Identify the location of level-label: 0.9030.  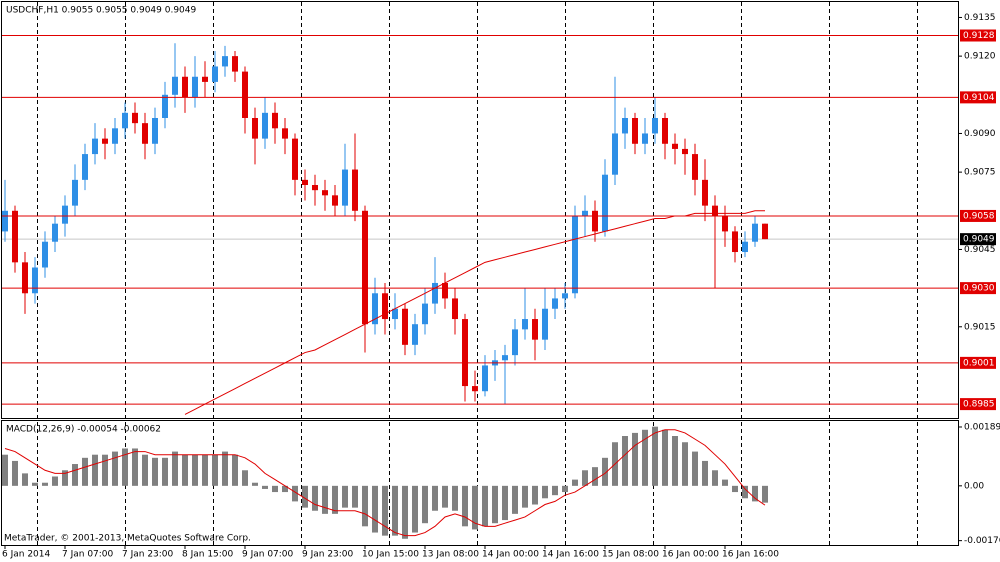
(979, 289).